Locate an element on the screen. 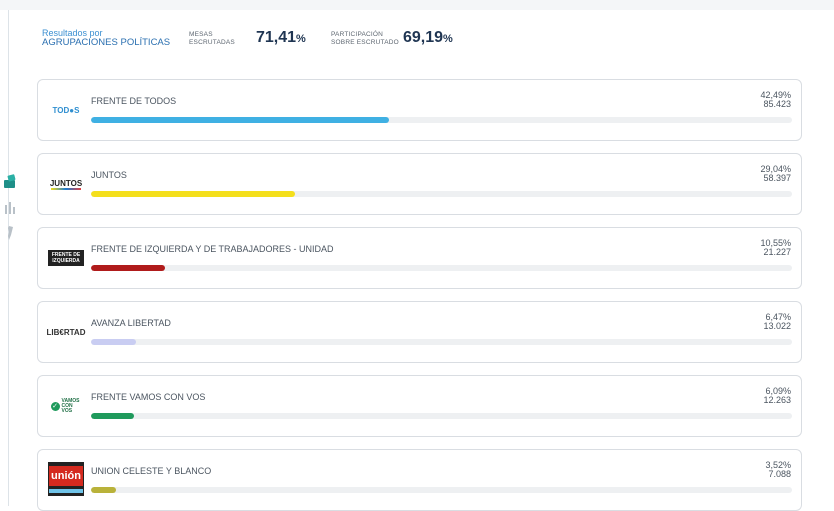  party-votes: 13.022 is located at coordinates (777, 326).